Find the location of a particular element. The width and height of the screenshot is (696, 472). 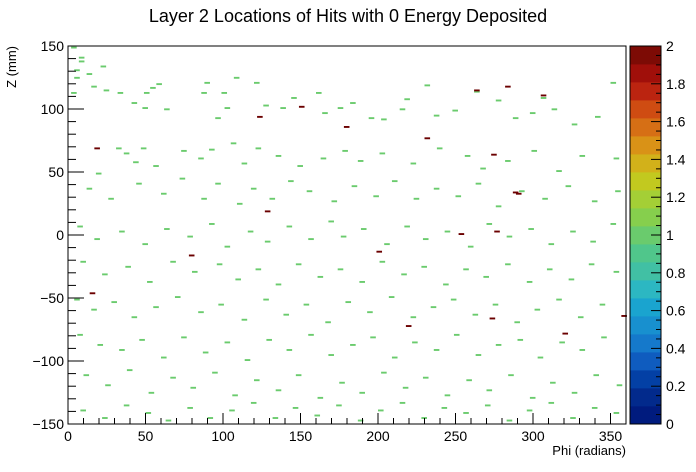

color-scale-label: 0 is located at coordinates (670, 424).